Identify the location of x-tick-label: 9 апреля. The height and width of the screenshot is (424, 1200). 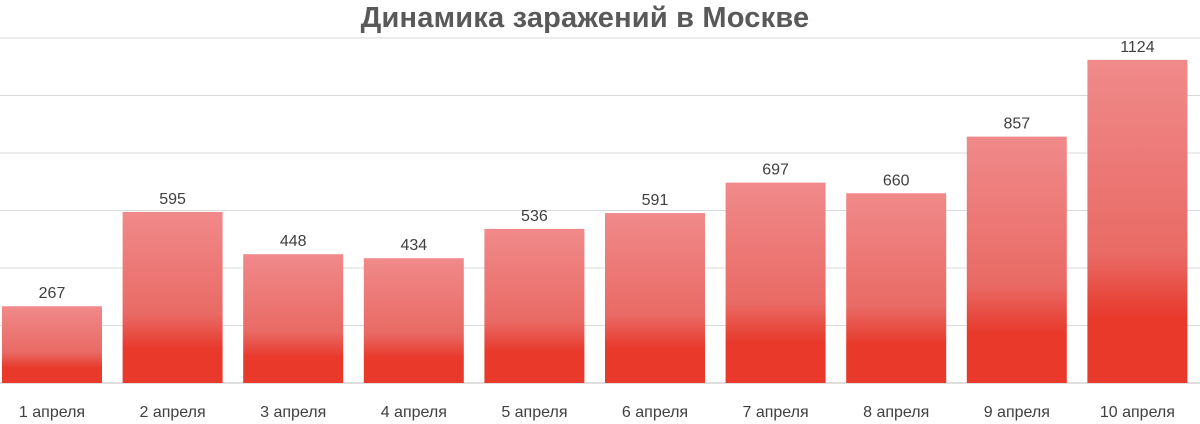
(1017, 412).